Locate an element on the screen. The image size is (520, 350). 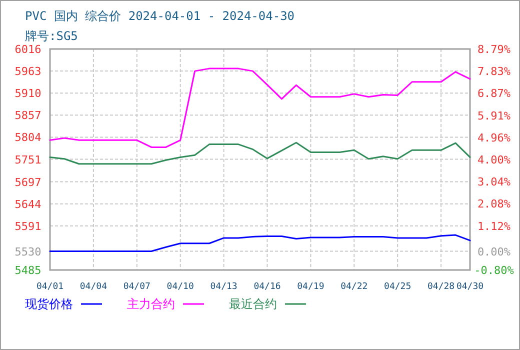
y-tick-label: 5857 is located at coordinates (28, 115).